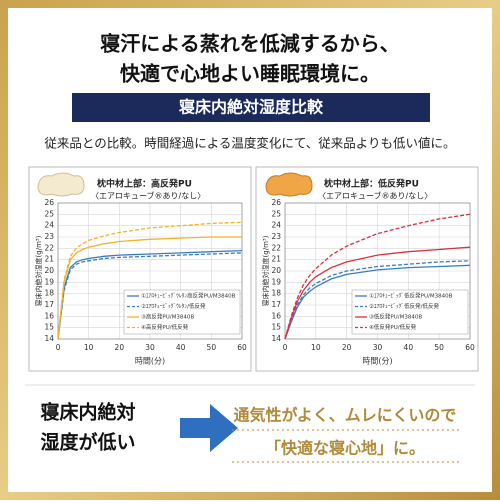 The height and width of the screenshot is (504, 500). I want to click on legend-label: ①ｴｱﾛｷｭｰﾋﾞｯｸﾞ低反発PU/M3840B, so click(411, 296).